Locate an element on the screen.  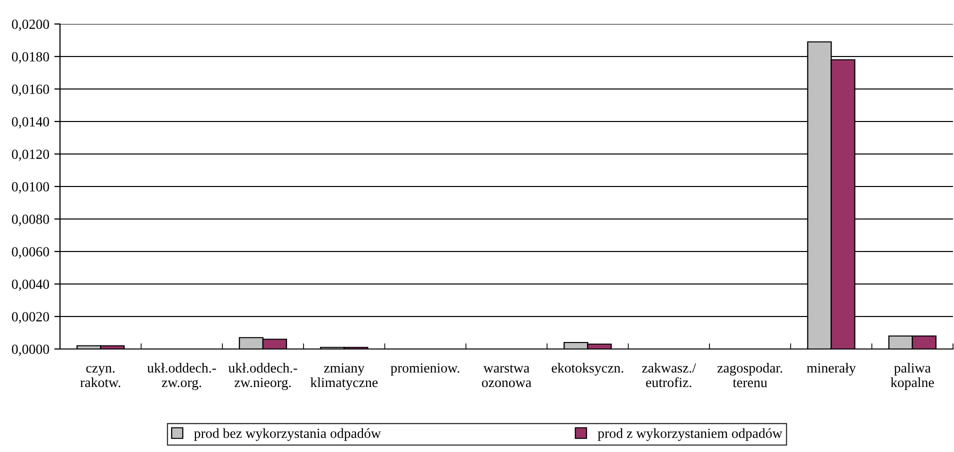
y-tick-label: 0,0080 is located at coordinates (31, 220).